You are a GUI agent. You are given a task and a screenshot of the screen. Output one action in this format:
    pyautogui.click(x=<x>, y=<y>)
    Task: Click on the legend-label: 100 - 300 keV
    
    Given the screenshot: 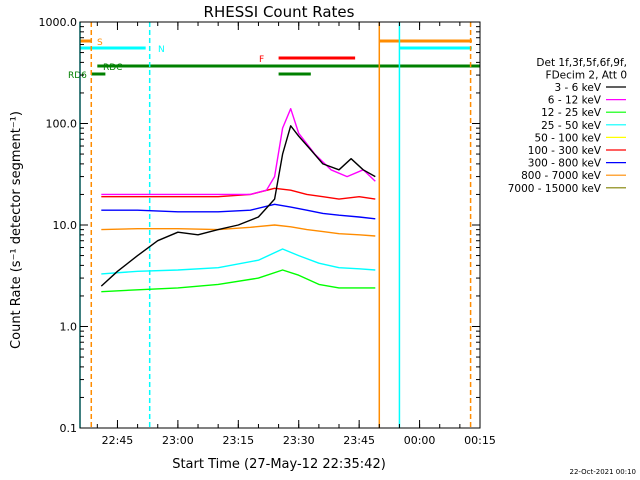 What is the action you would take?
    pyautogui.click(x=565, y=151)
    